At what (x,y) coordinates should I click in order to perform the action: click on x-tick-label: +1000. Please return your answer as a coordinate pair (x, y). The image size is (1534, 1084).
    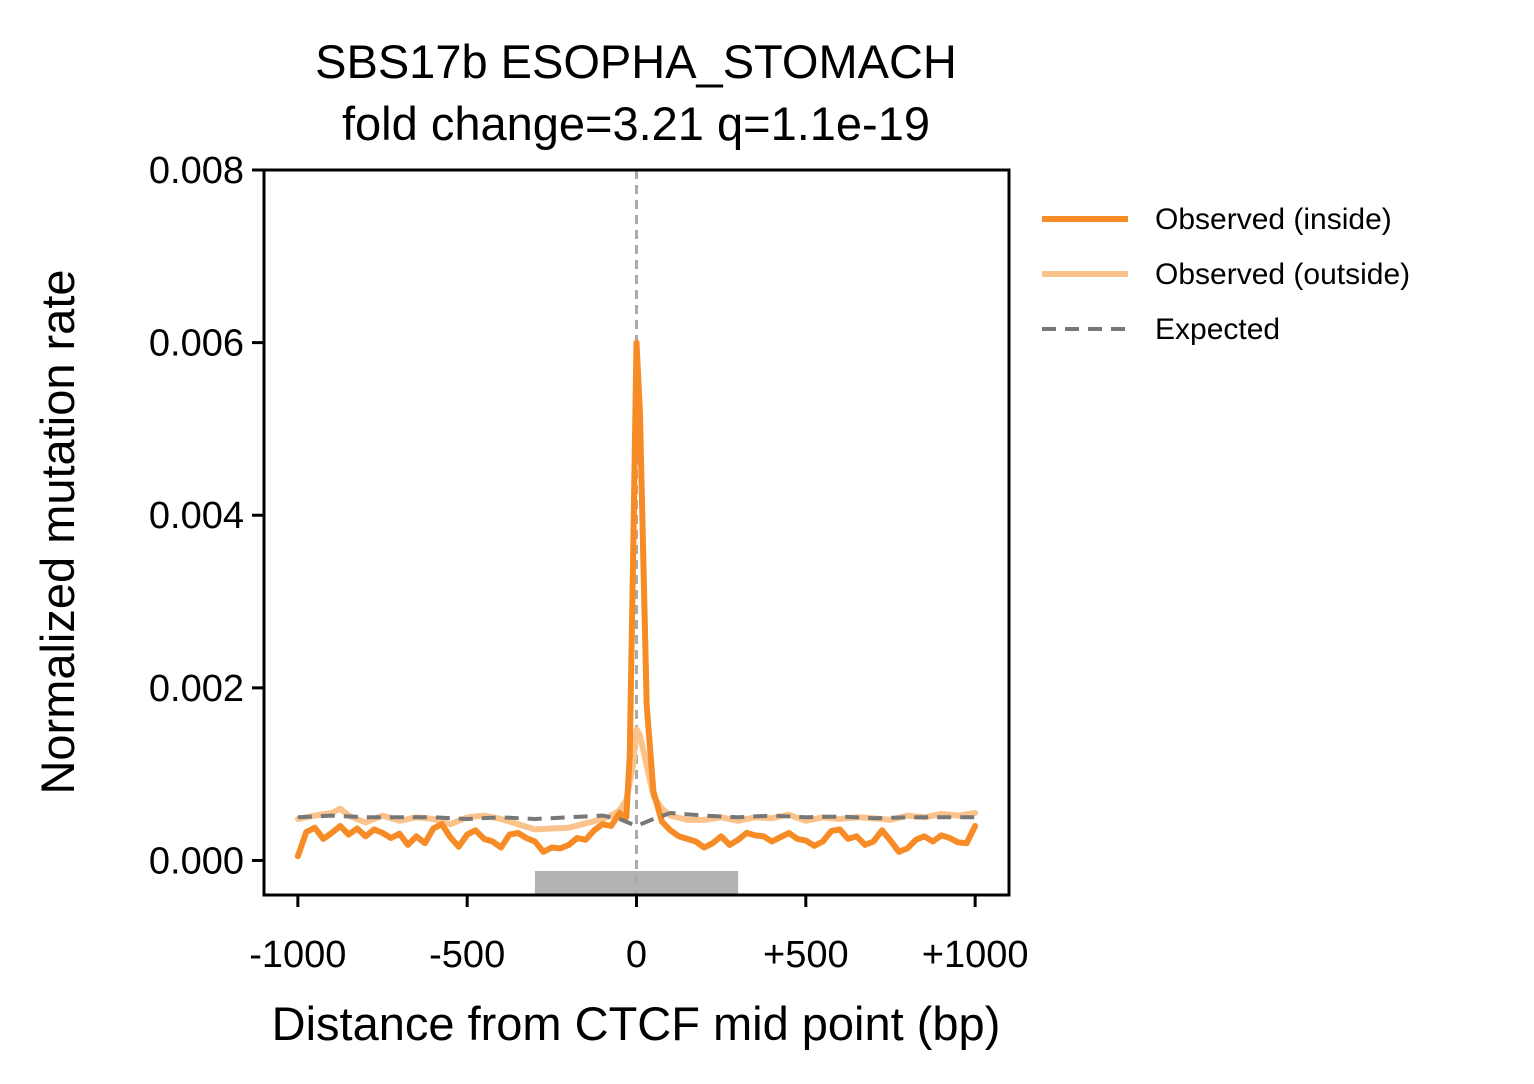
    Looking at the image, I should click on (975, 955).